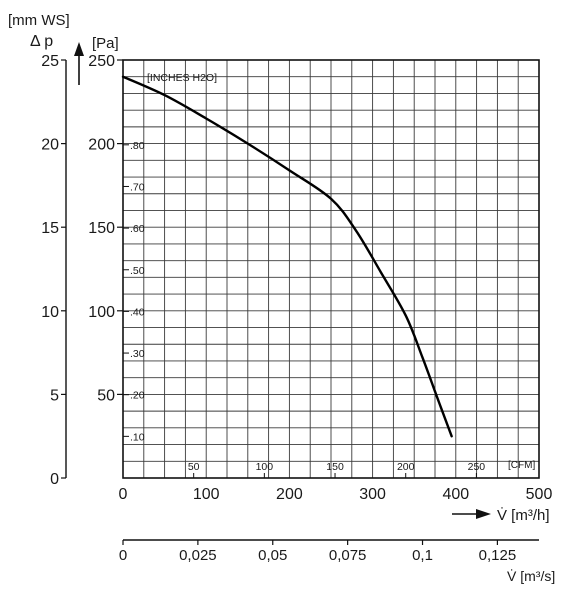  What do you see at coordinates (50, 61) in the screenshot?
I see `mmws-tick-label: 25` at bounding box center [50, 61].